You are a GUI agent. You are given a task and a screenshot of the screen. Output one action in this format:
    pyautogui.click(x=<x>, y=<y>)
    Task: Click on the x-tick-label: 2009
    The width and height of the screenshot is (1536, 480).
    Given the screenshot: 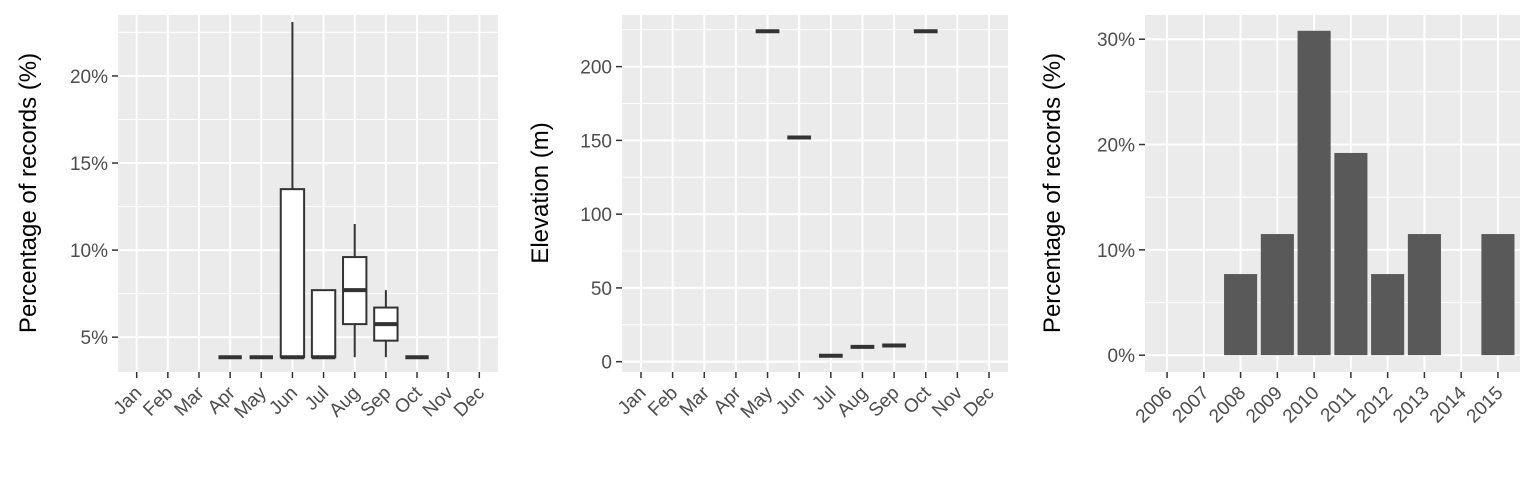 What is the action you would take?
    pyautogui.click(x=1264, y=405)
    